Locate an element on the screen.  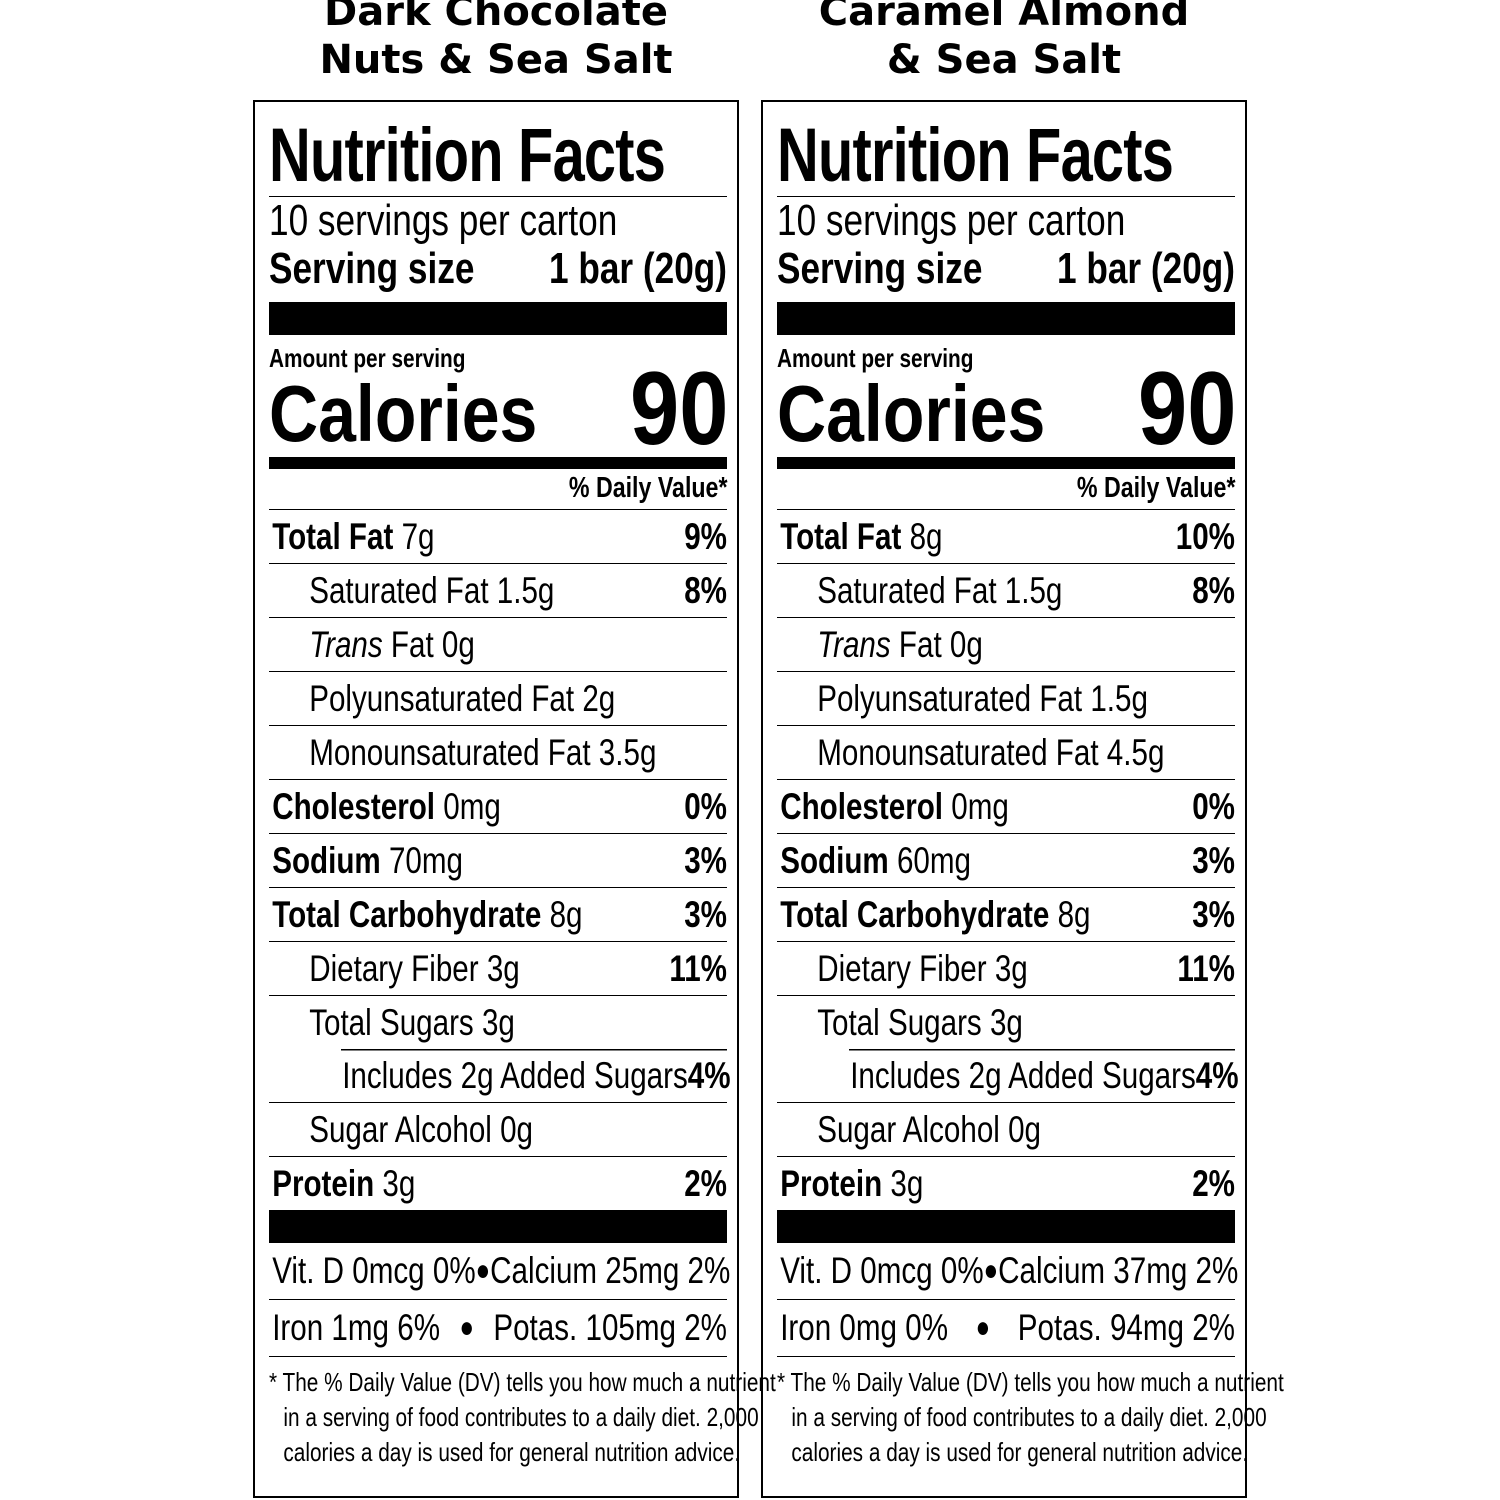
nutrient-row: Sodium 60mg 3% is located at coordinates (1006, 860).